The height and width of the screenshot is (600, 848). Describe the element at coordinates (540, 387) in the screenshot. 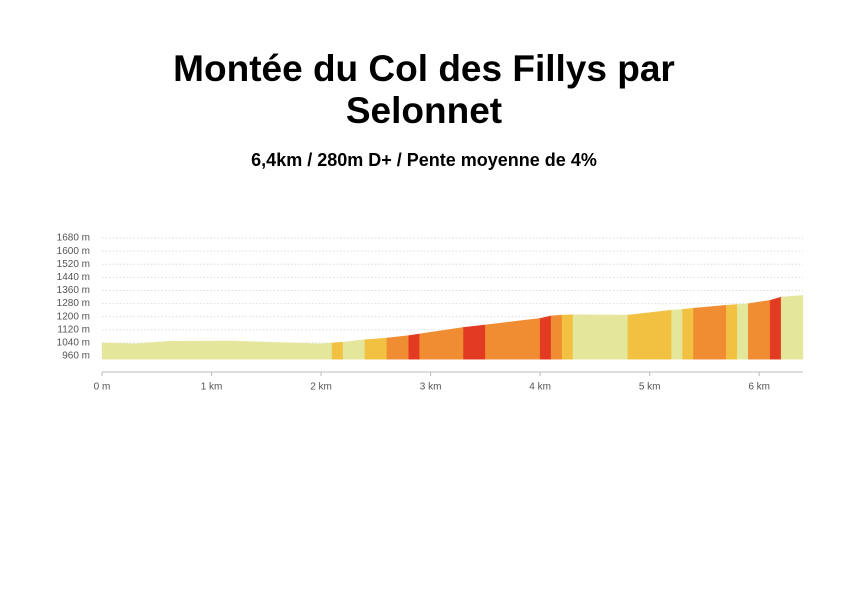

I see `x-tick-label: 4 km` at that location.